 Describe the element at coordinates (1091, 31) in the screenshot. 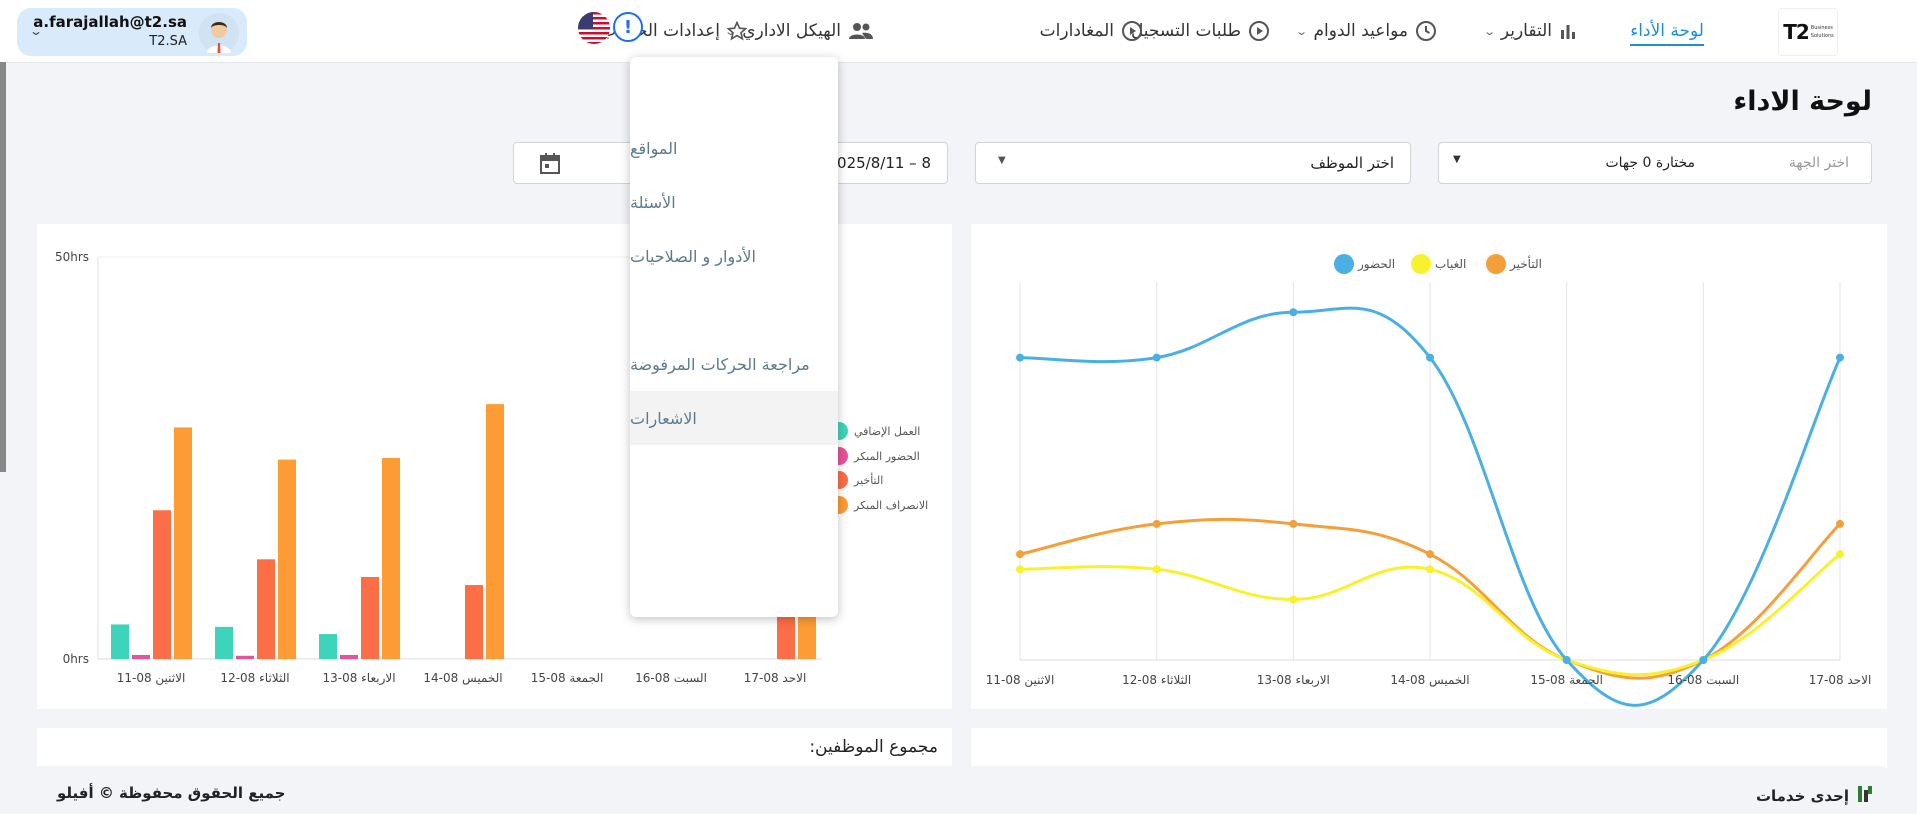

I see `nav-departures: المغادارات` at that location.